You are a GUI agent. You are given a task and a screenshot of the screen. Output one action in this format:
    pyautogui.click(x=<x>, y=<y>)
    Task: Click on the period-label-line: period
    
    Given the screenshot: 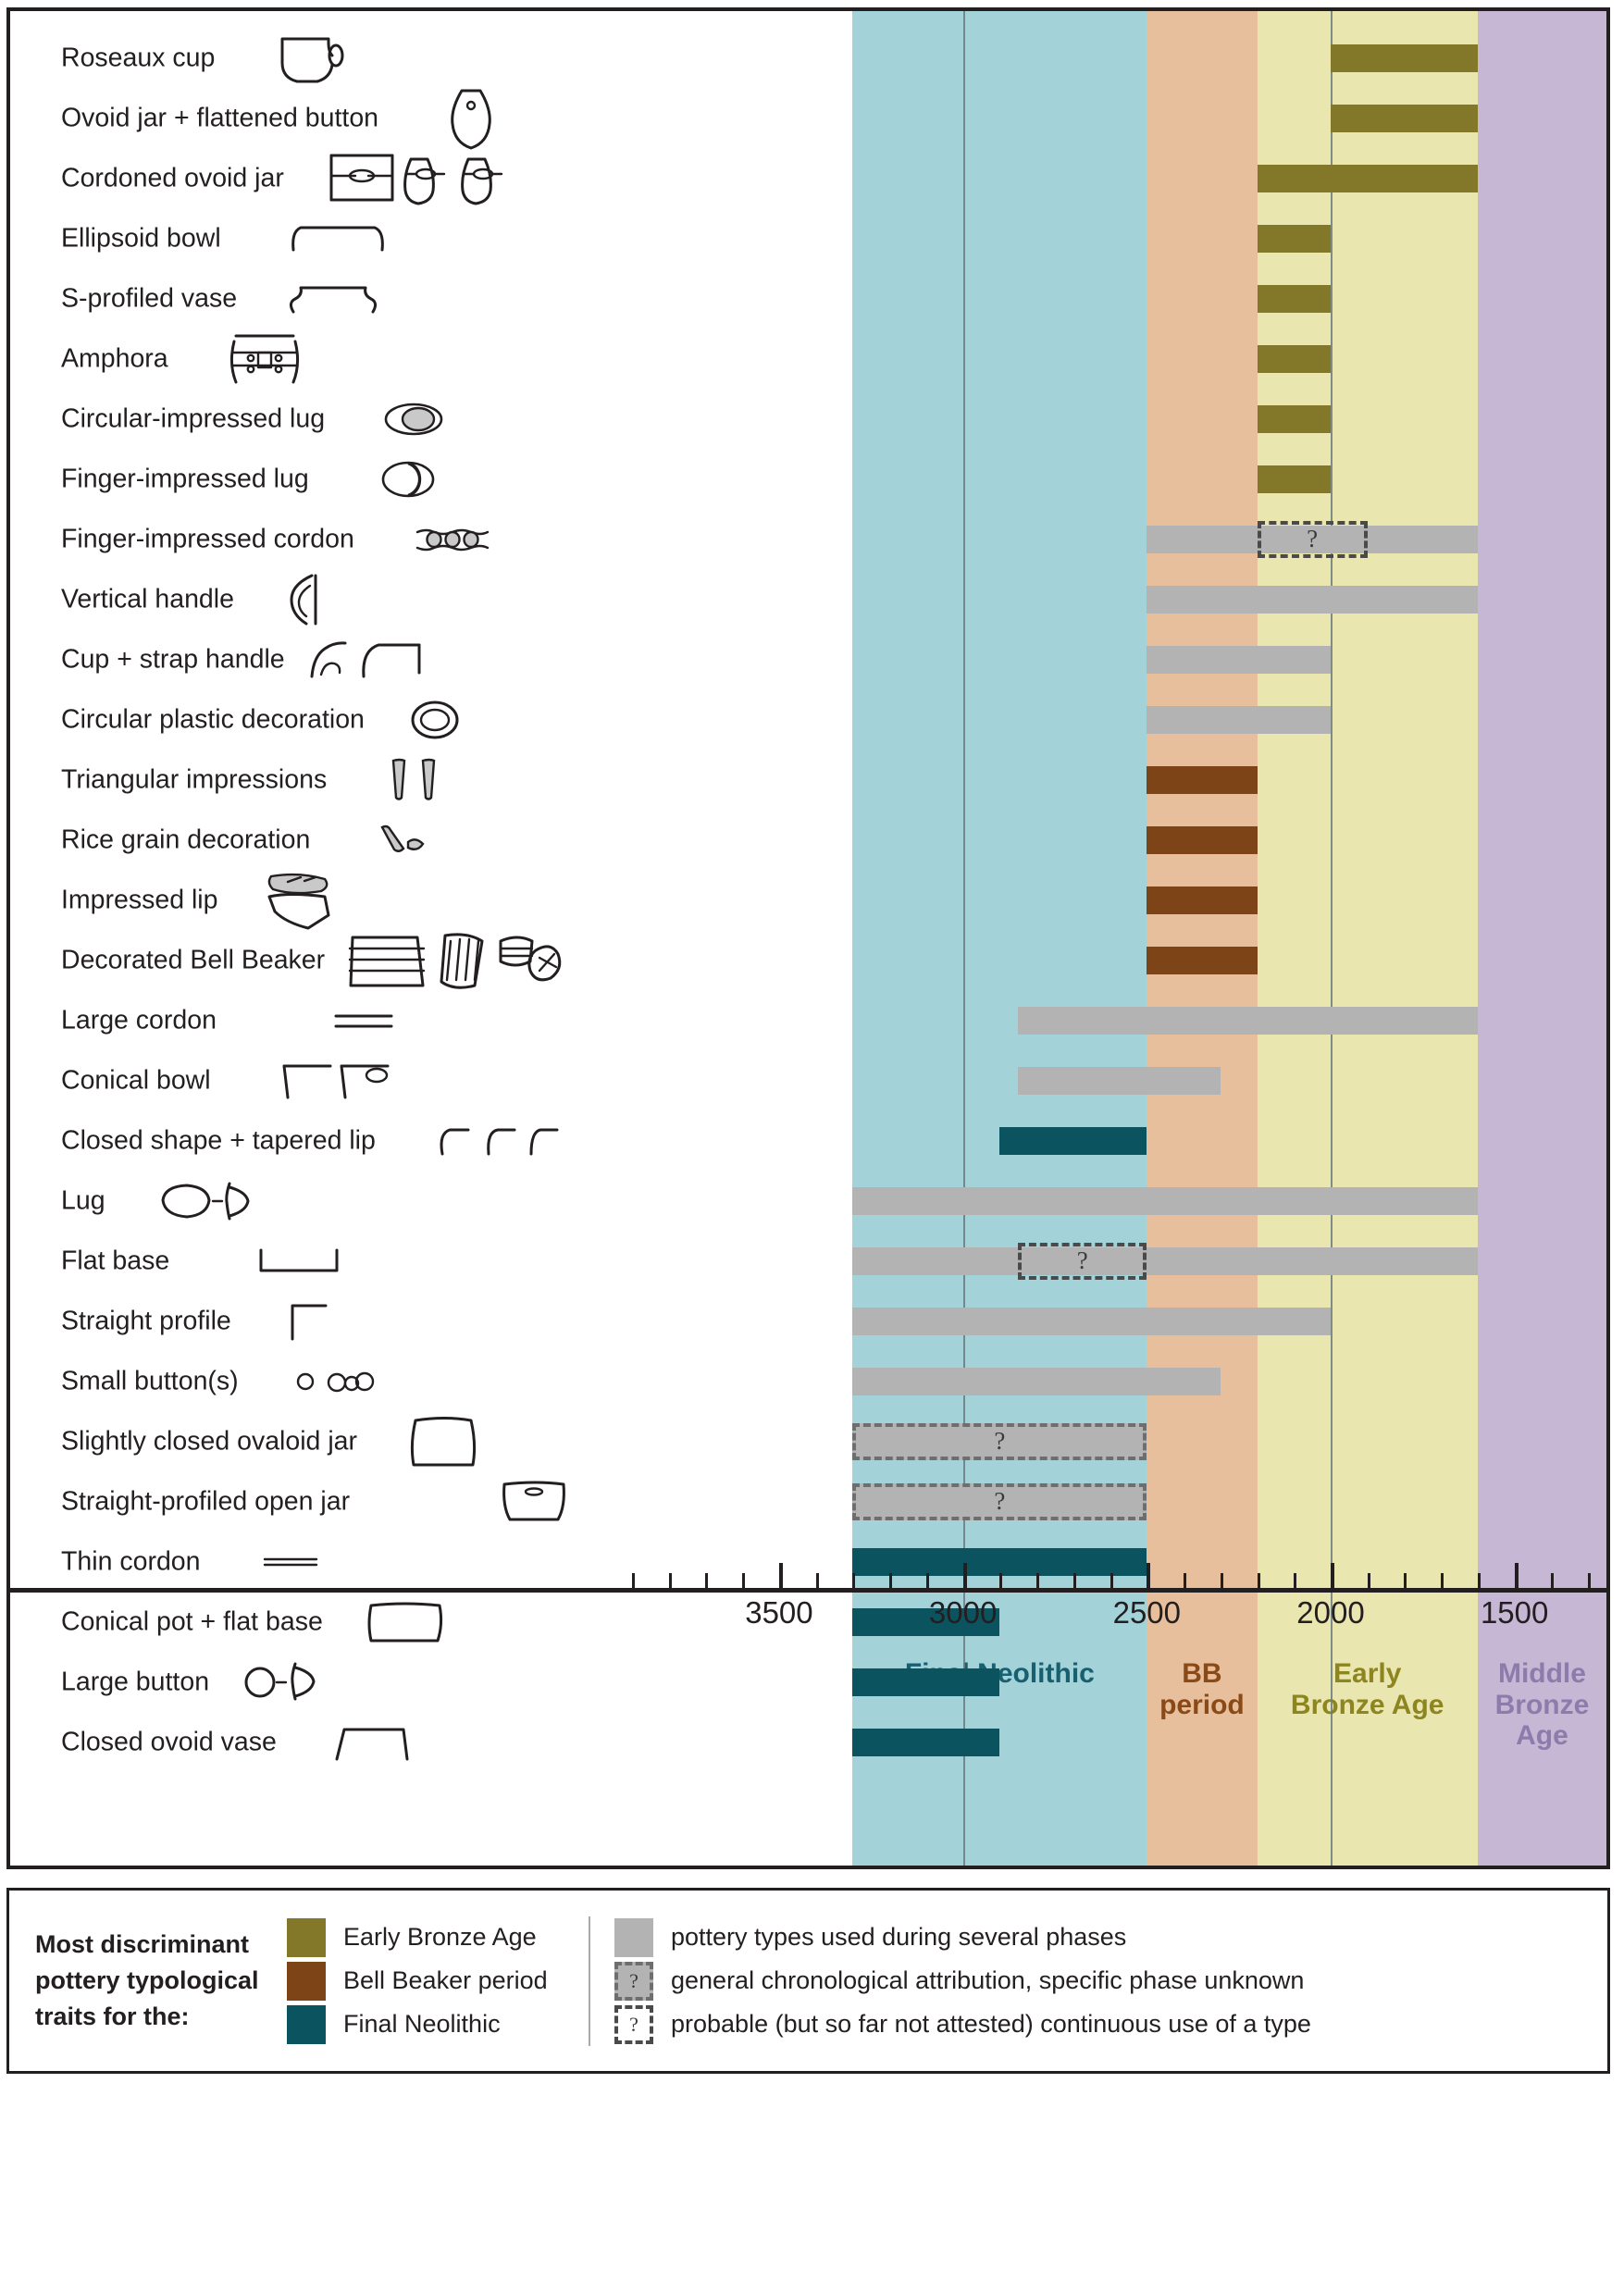 What is the action you would take?
    pyautogui.click(x=1202, y=1704)
    